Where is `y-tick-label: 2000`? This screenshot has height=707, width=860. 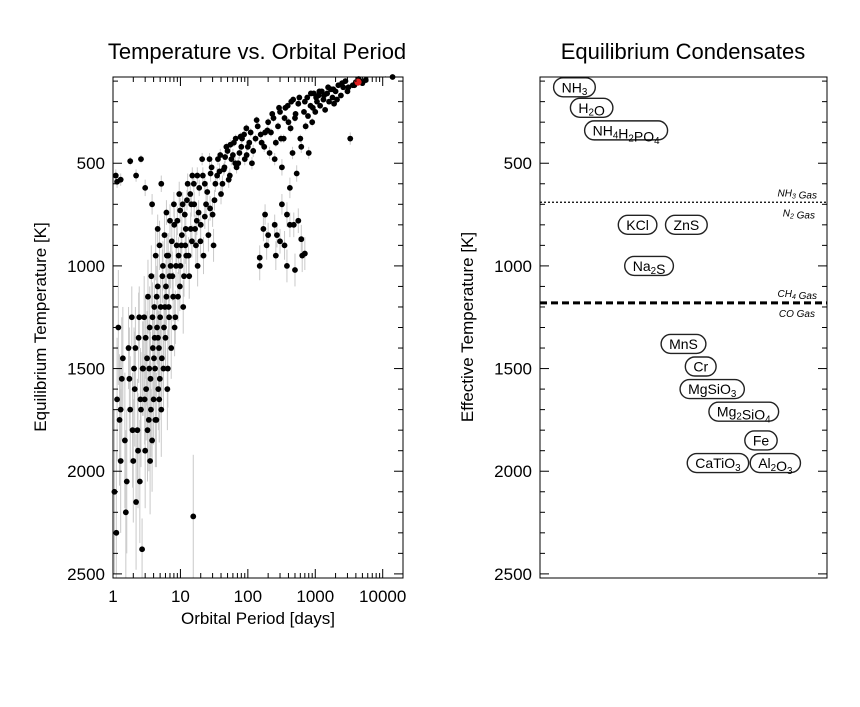
y-tick-label: 2000 is located at coordinates (513, 471).